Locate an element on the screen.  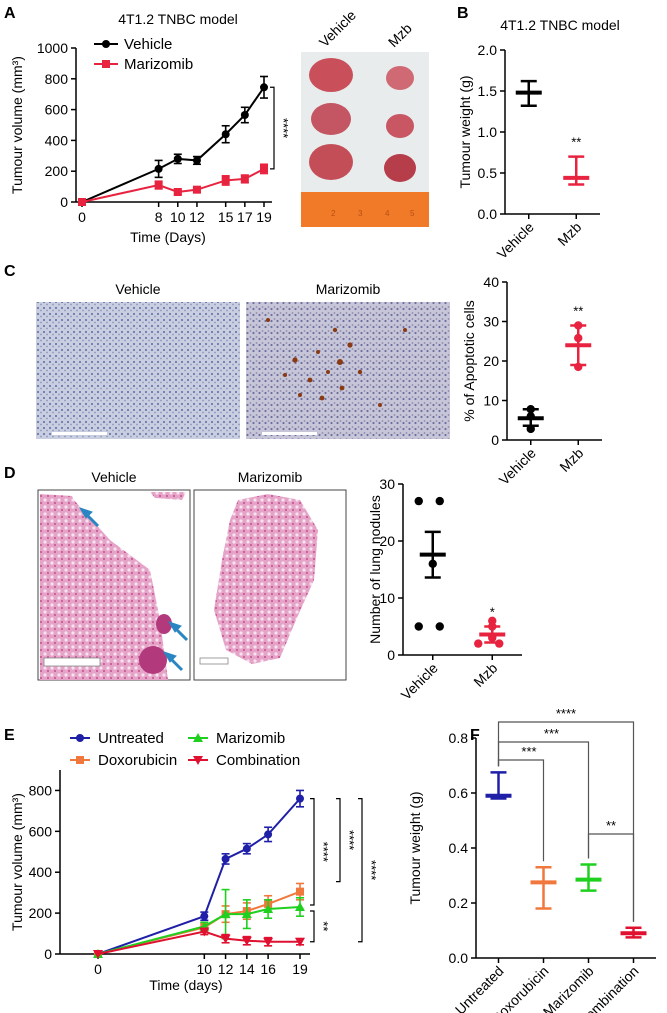
ruler-label: 5 is located at coordinates (412, 213).